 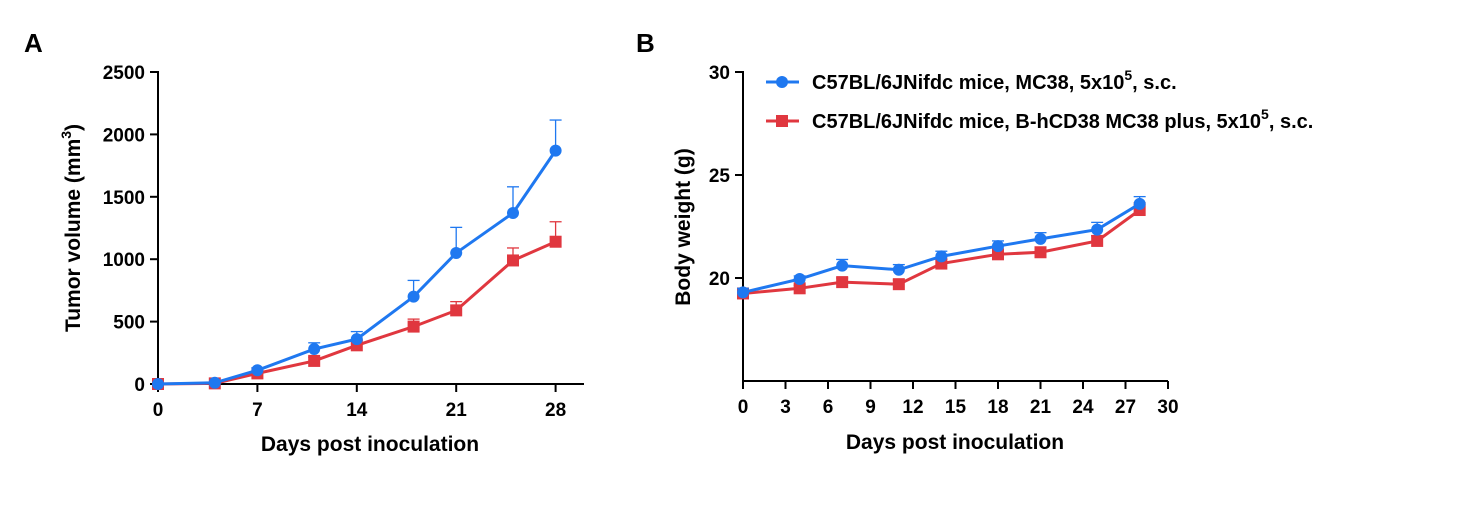 I want to click on p1-x-tick-label: 0, so click(x=158, y=410).